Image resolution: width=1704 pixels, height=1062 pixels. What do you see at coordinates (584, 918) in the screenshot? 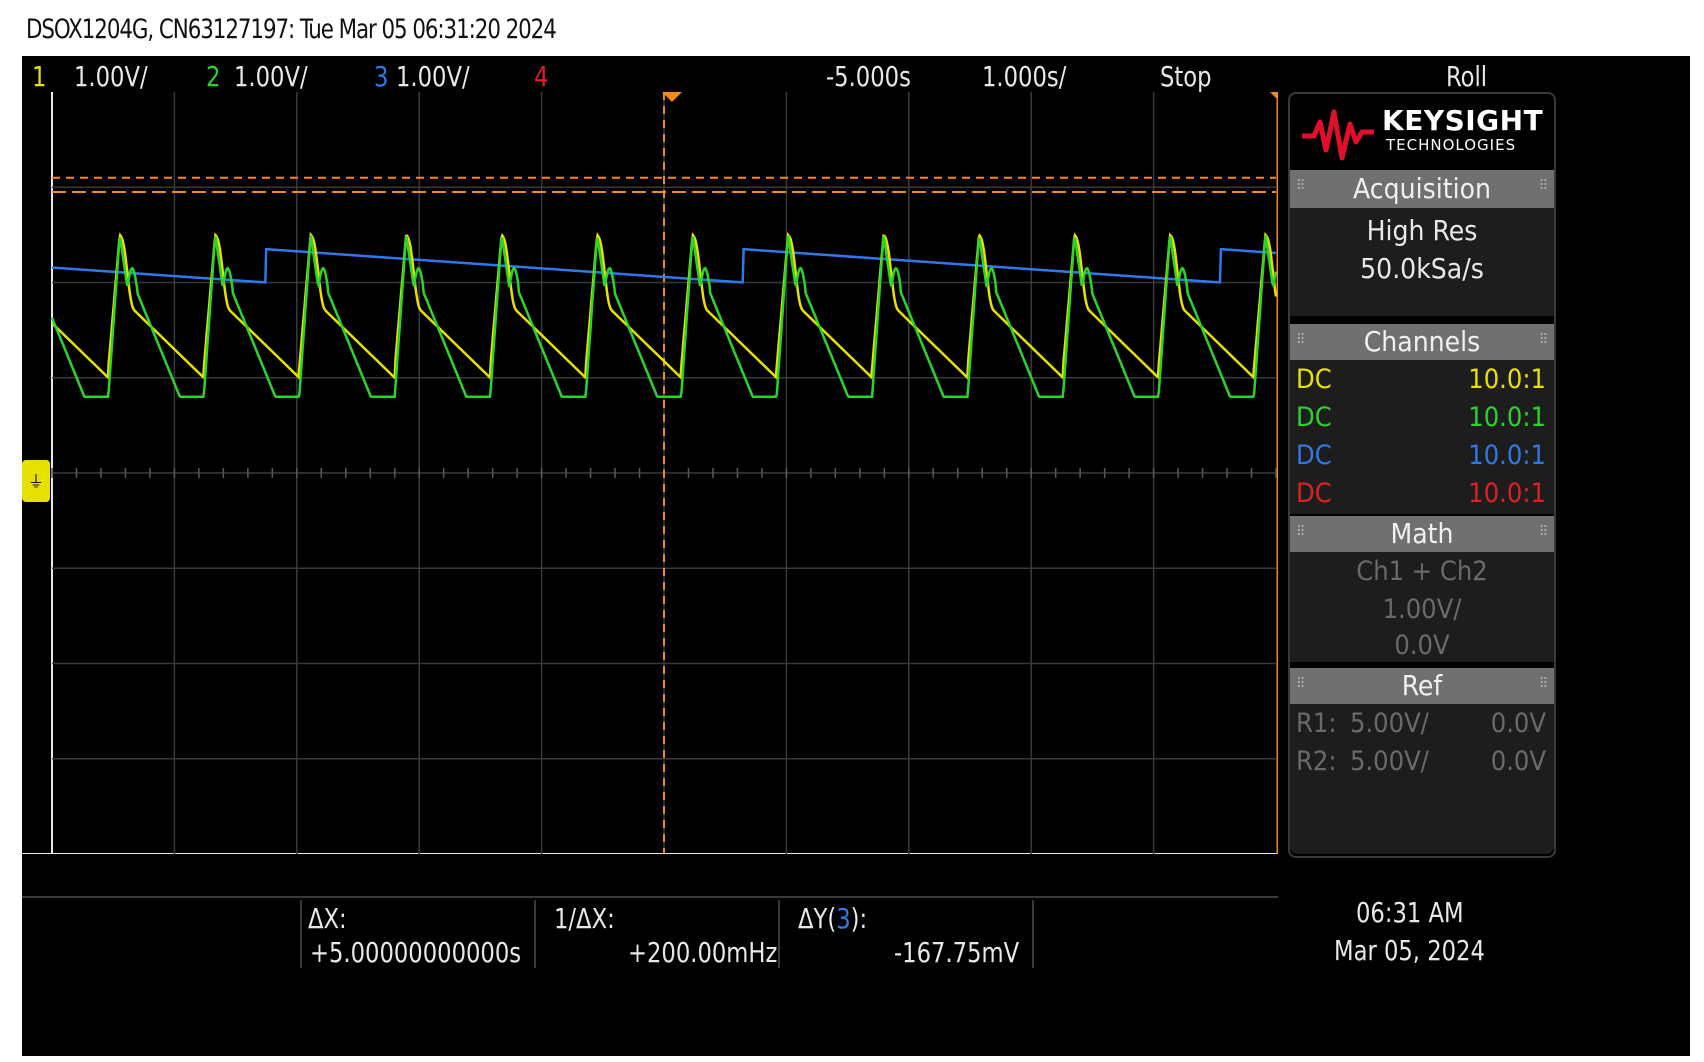
I see `inverse-delta-x-label: 1/ΔX:` at bounding box center [584, 918].